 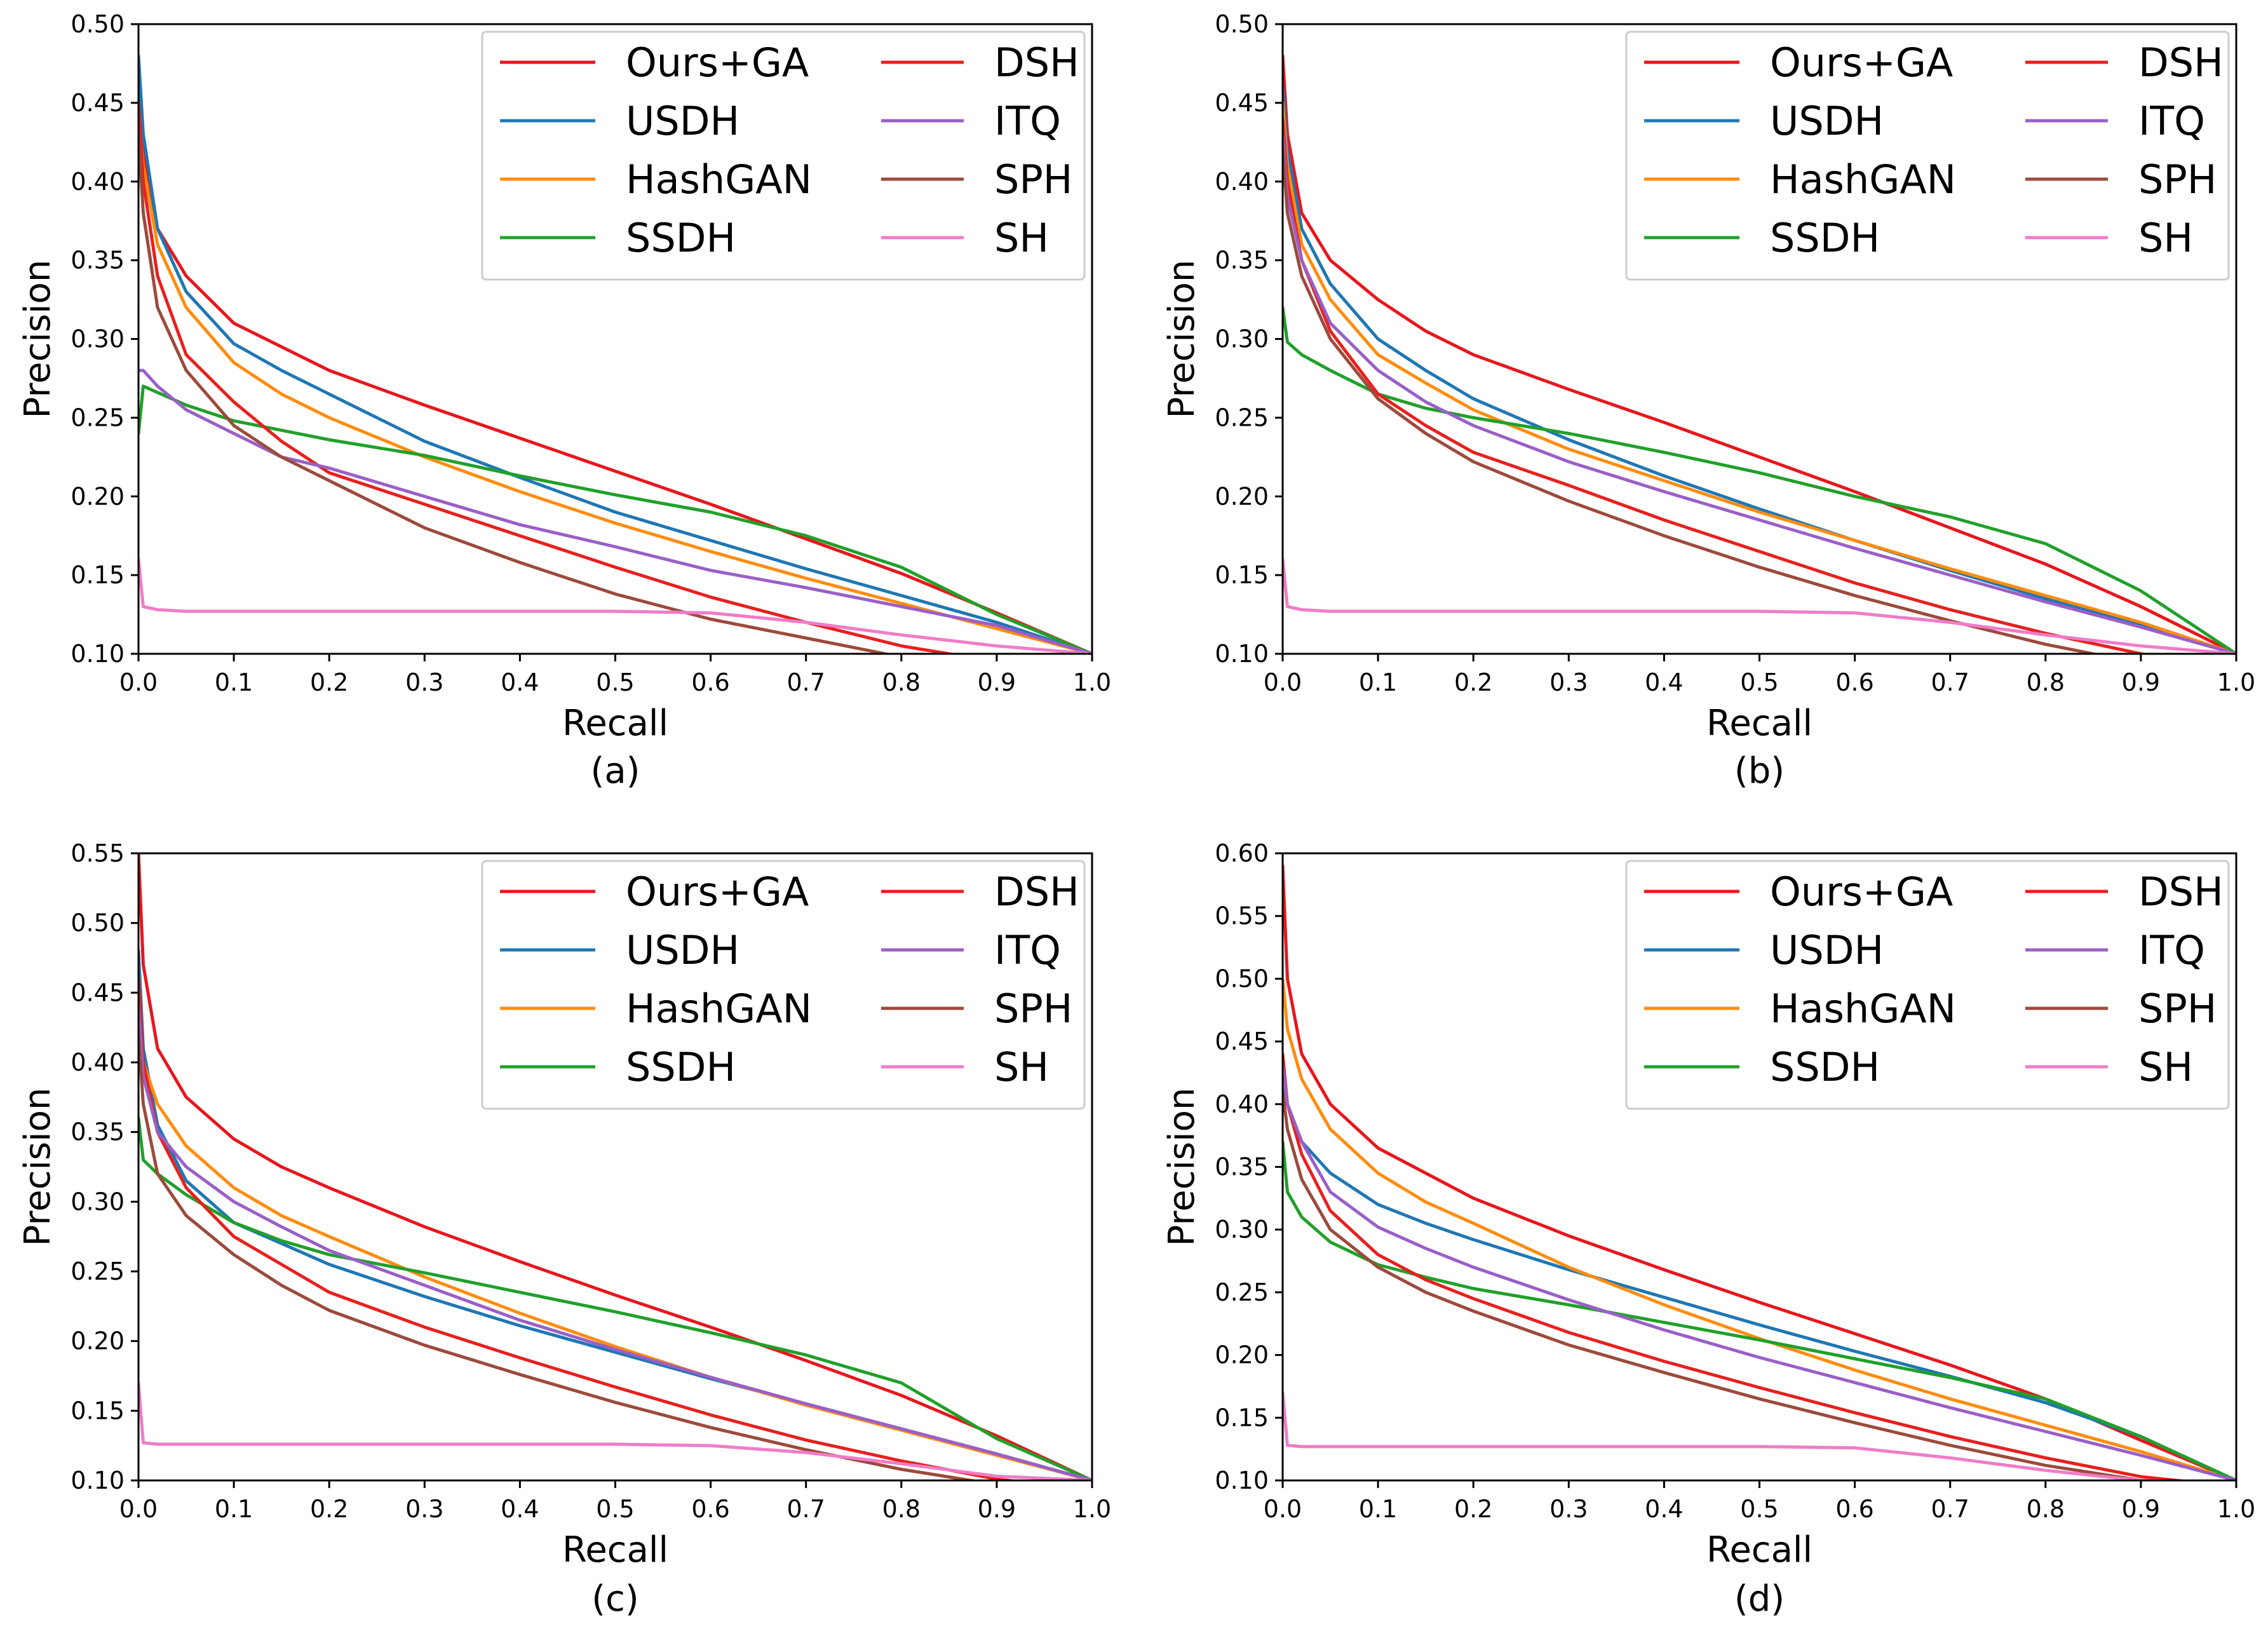 I want to click on y-tick-label: 0.40, so click(x=1242, y=1104).